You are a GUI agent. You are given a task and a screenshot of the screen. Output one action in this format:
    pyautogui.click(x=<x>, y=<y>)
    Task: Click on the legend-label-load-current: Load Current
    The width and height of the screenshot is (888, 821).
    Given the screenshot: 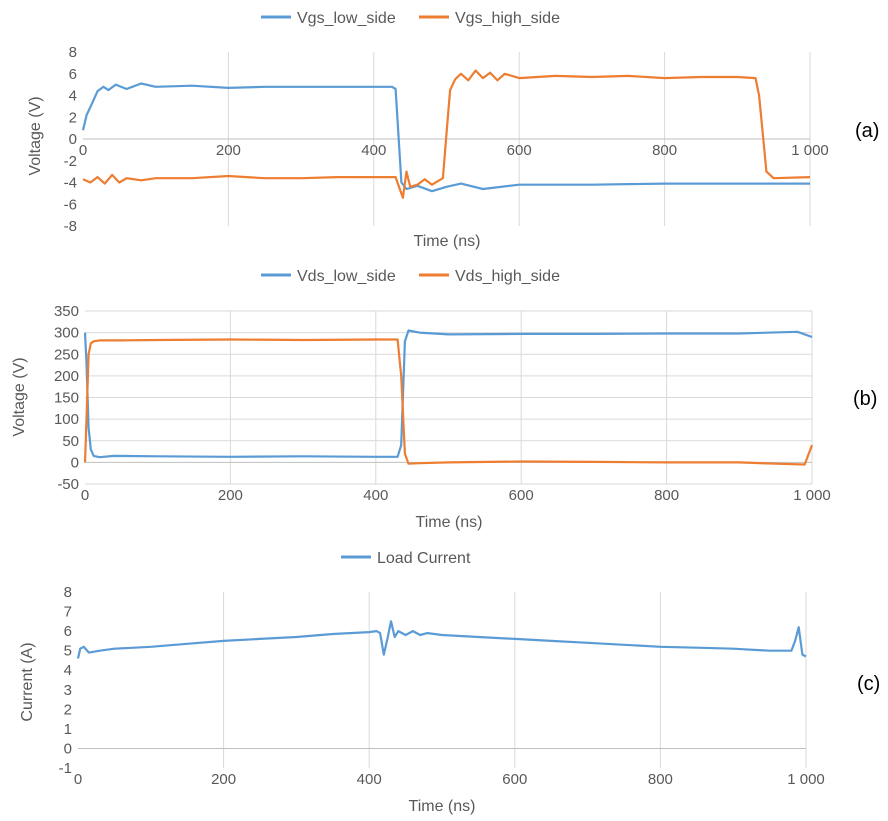 What is the action you would take?
    pyautogui.click(x=424, y=558)
    